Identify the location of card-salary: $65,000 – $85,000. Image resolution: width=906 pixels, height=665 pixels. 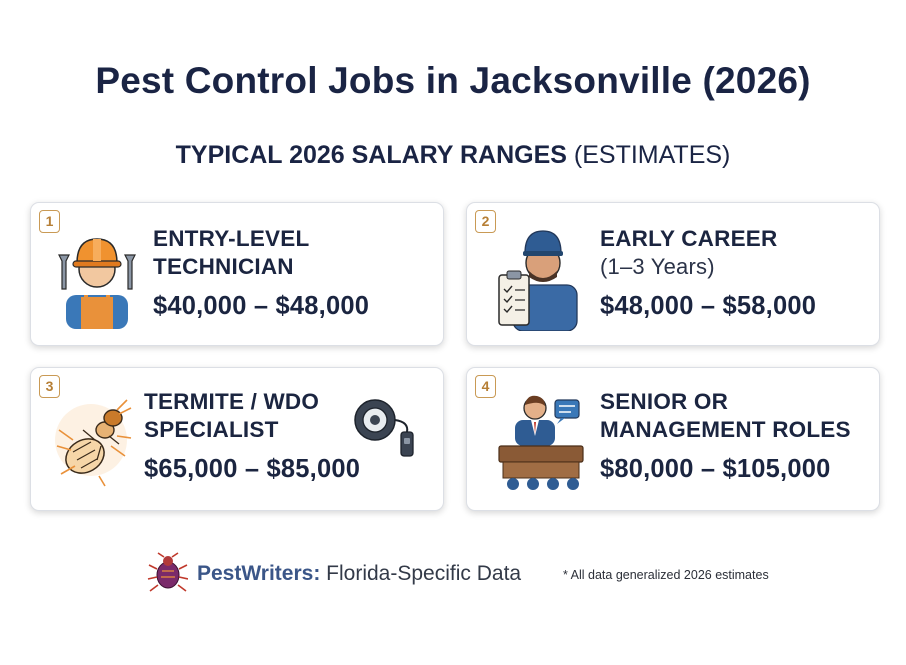
(252, 469).